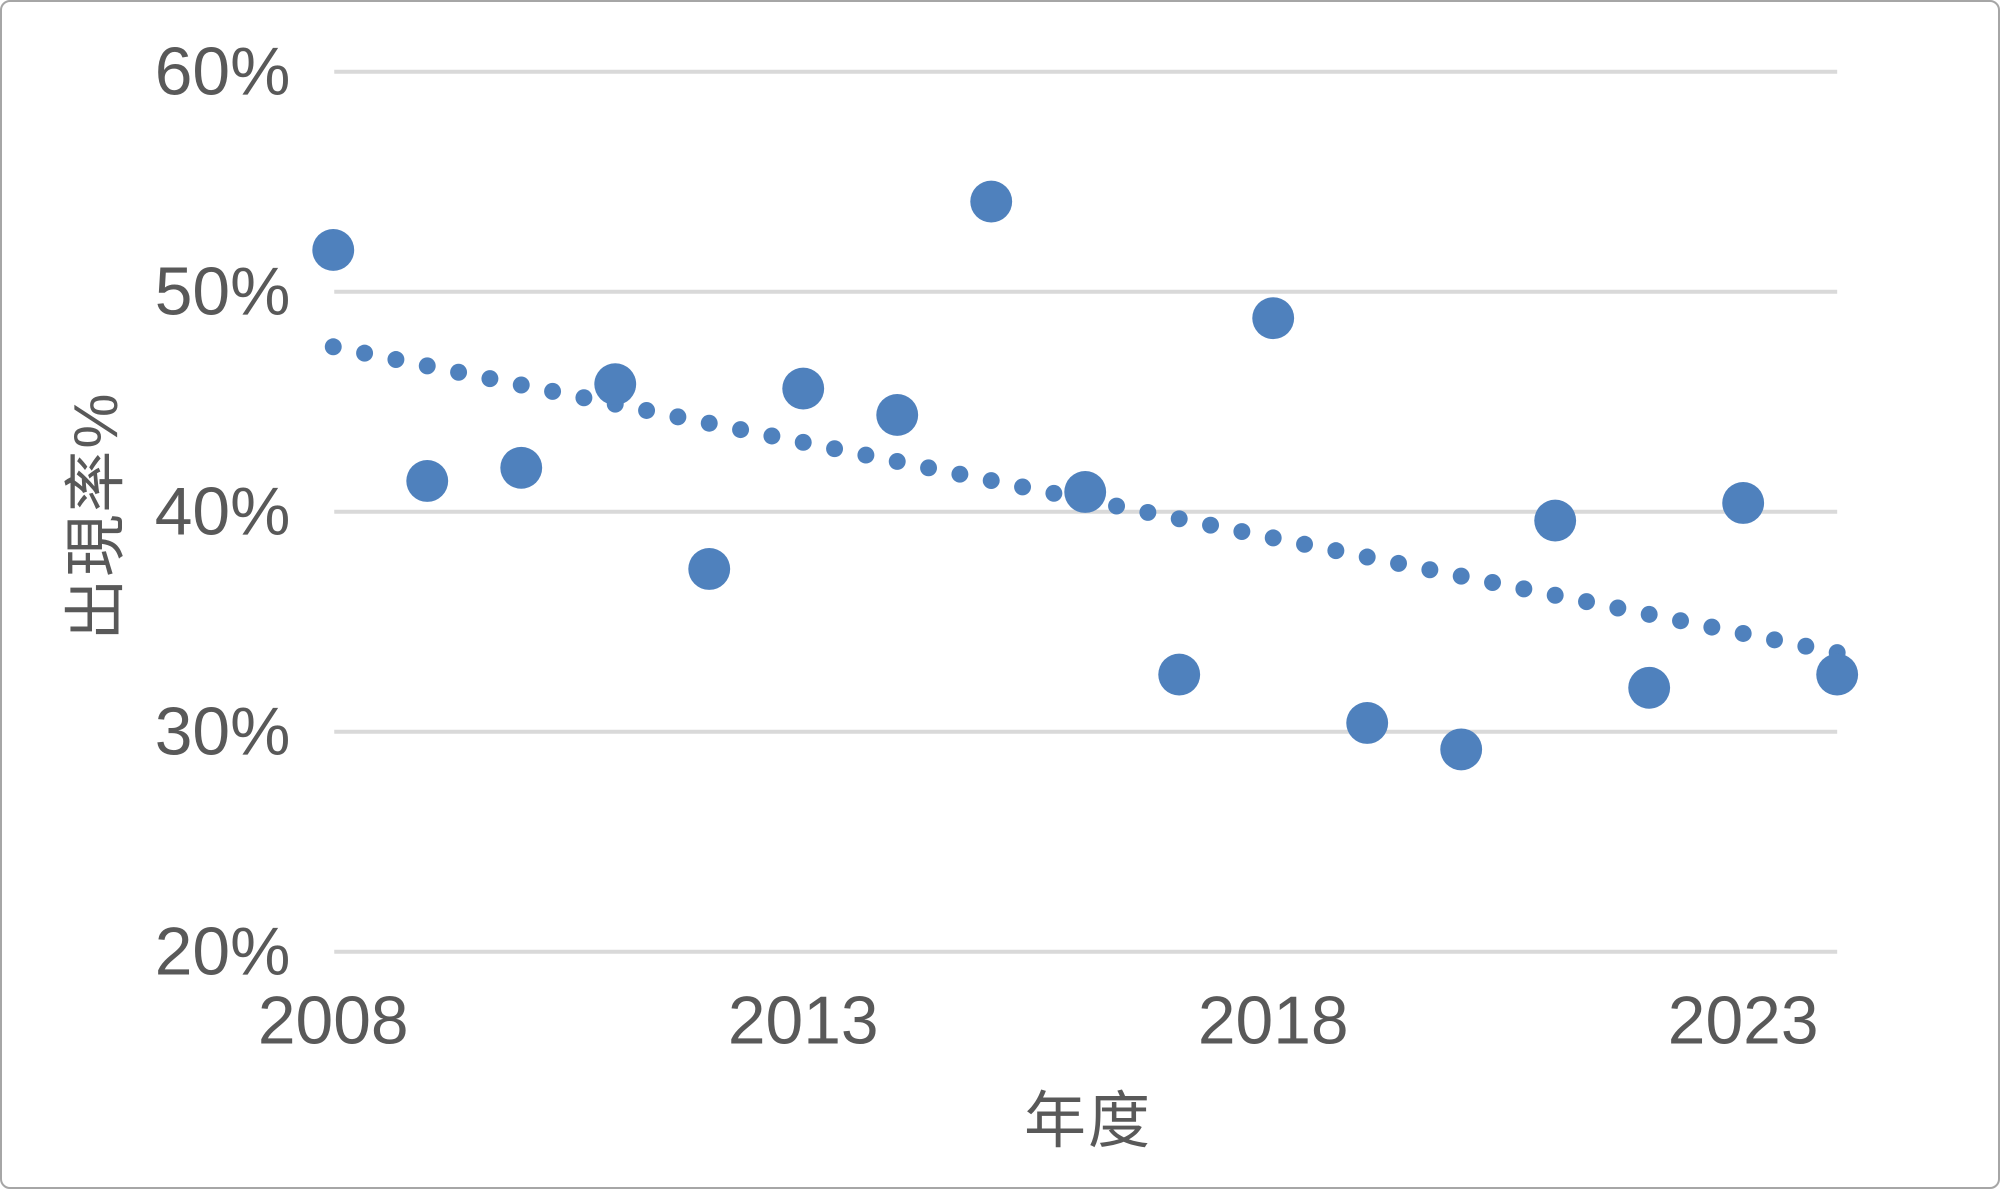 This screenshot has height=1189, width=2000. What do you see at coordinates (223, 71) in the screenshot?
I see `y-tick-label: 60%` at bounding box center [223, 71].